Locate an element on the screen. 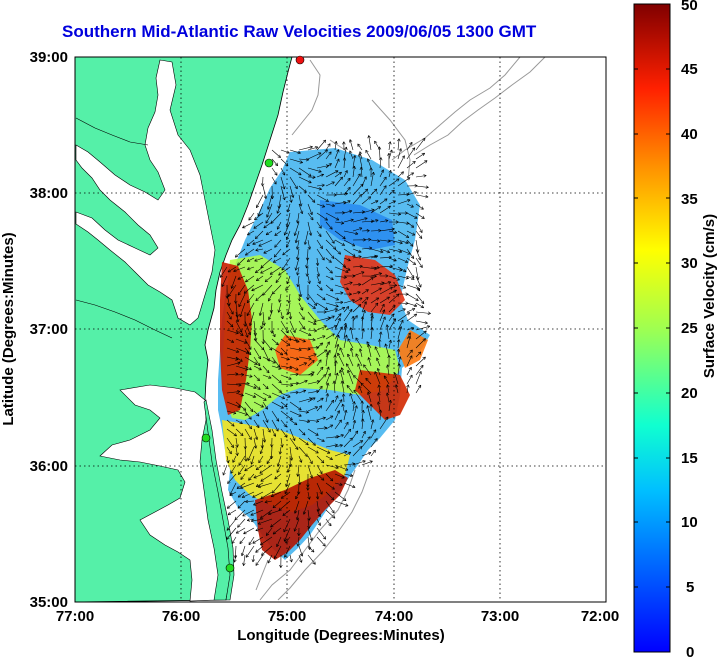 The image size is (724, 659). x-tick-label: 74:00 is located at coordinates (394, 616).